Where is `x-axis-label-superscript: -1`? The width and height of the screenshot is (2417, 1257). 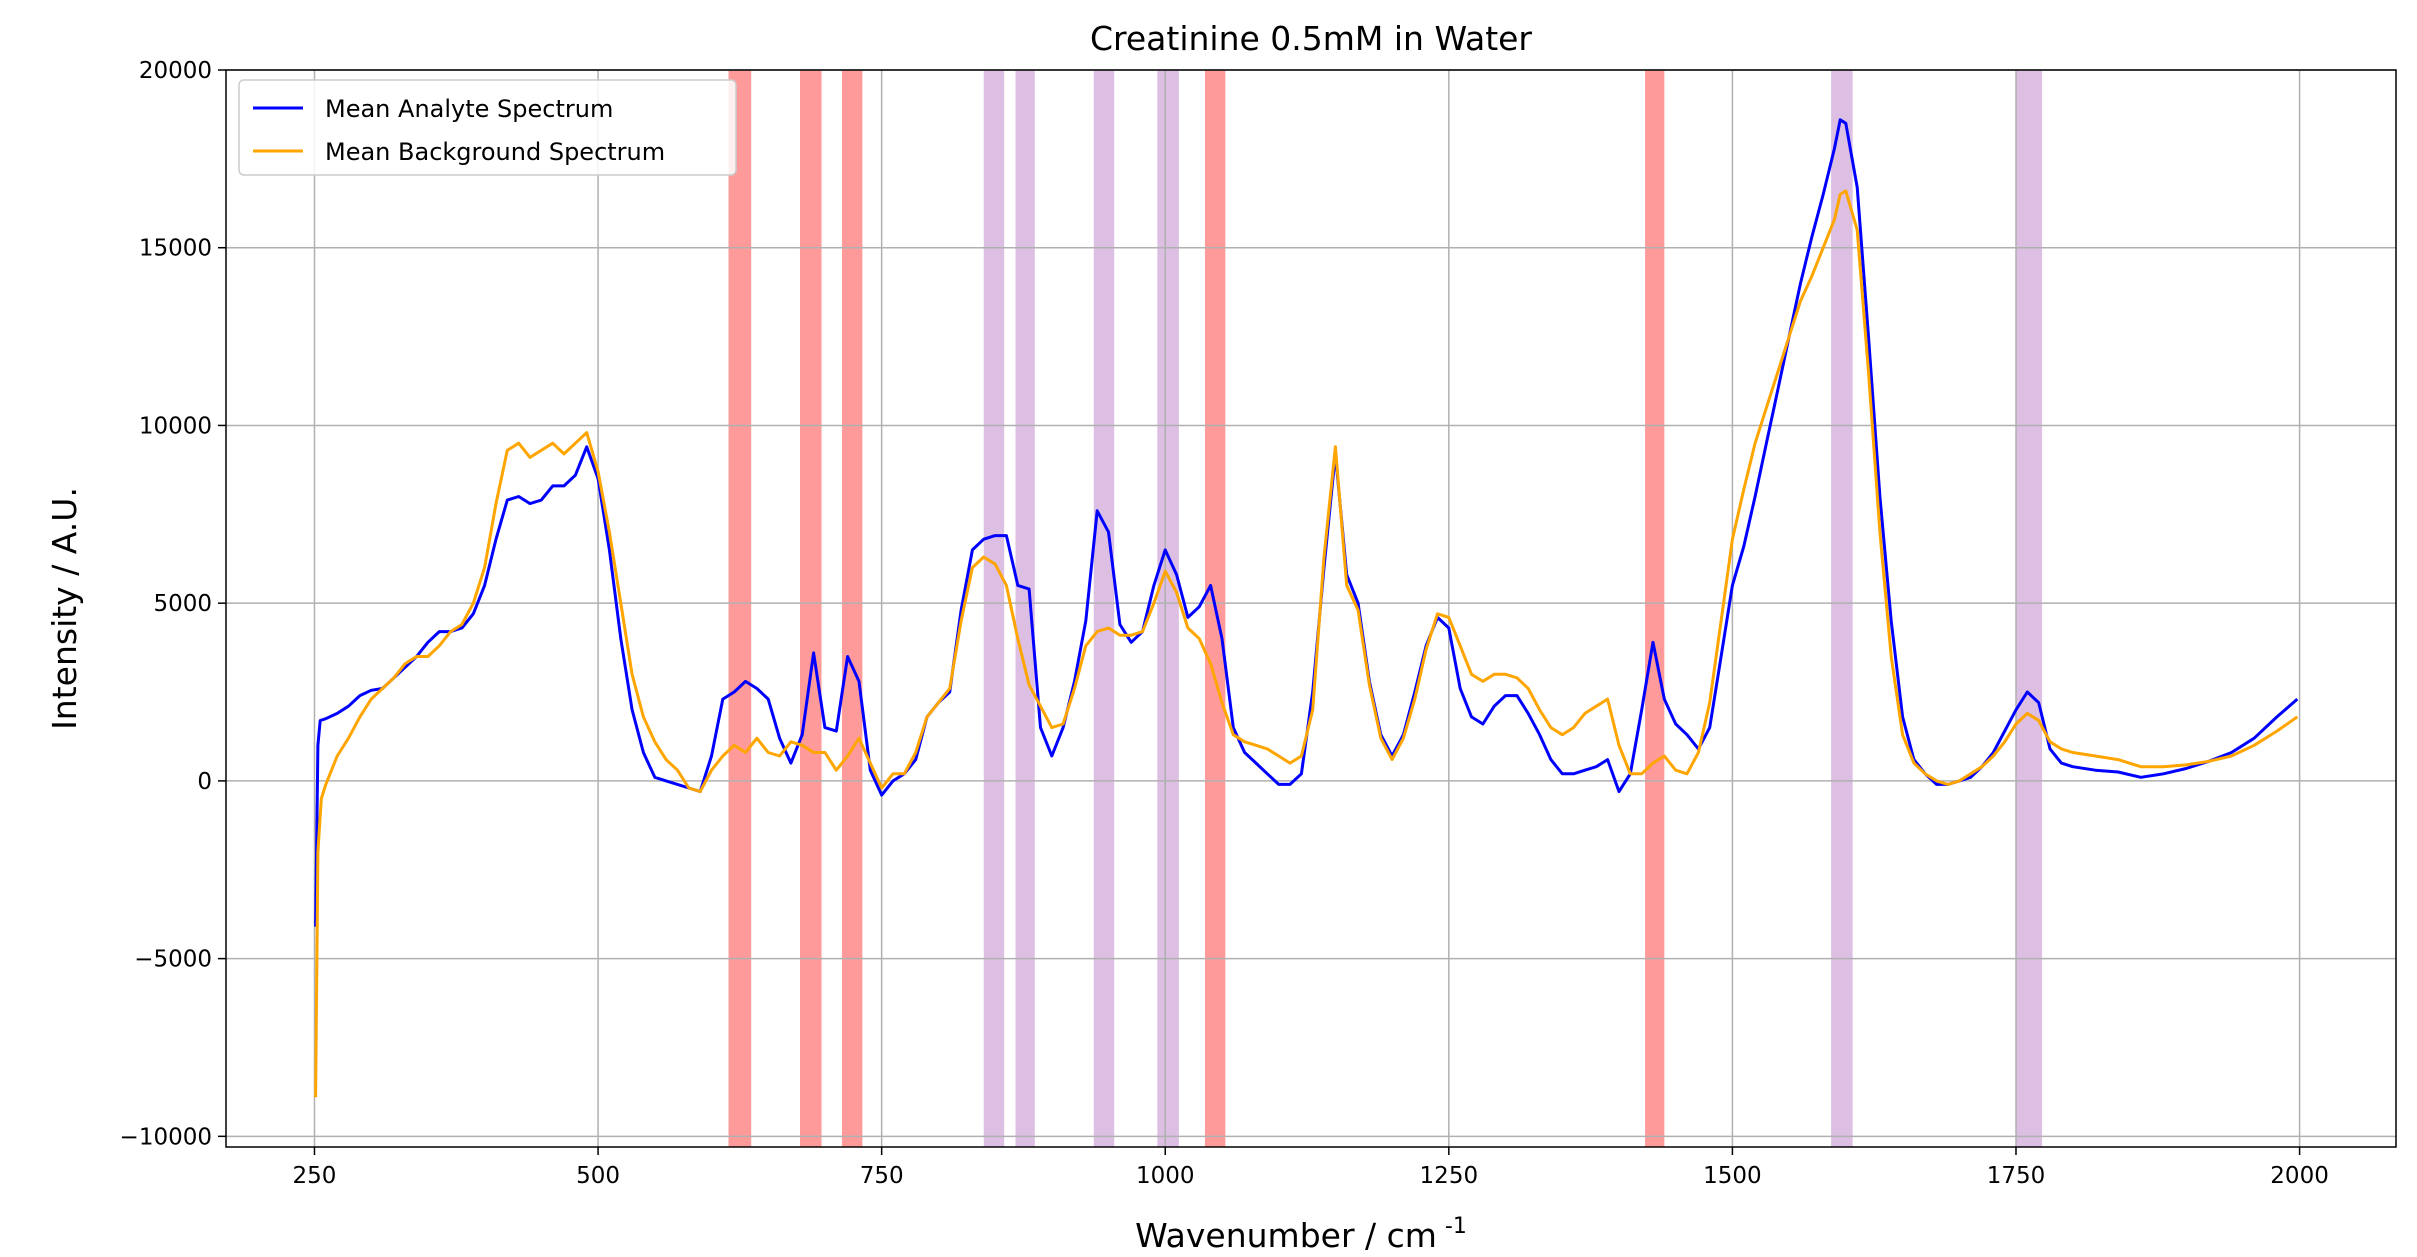 x-axis-label-superscript: -1 is located at coordinates (1456, 1226).